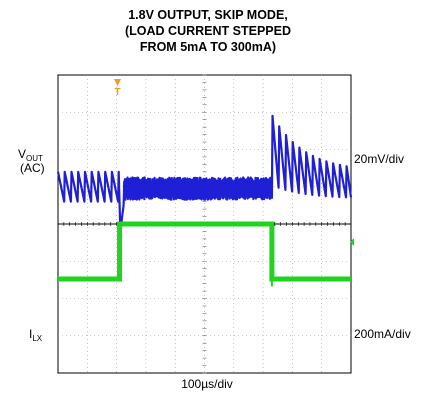  I want to click on vout-scale-label: 20mV/div, so click(379, 159).